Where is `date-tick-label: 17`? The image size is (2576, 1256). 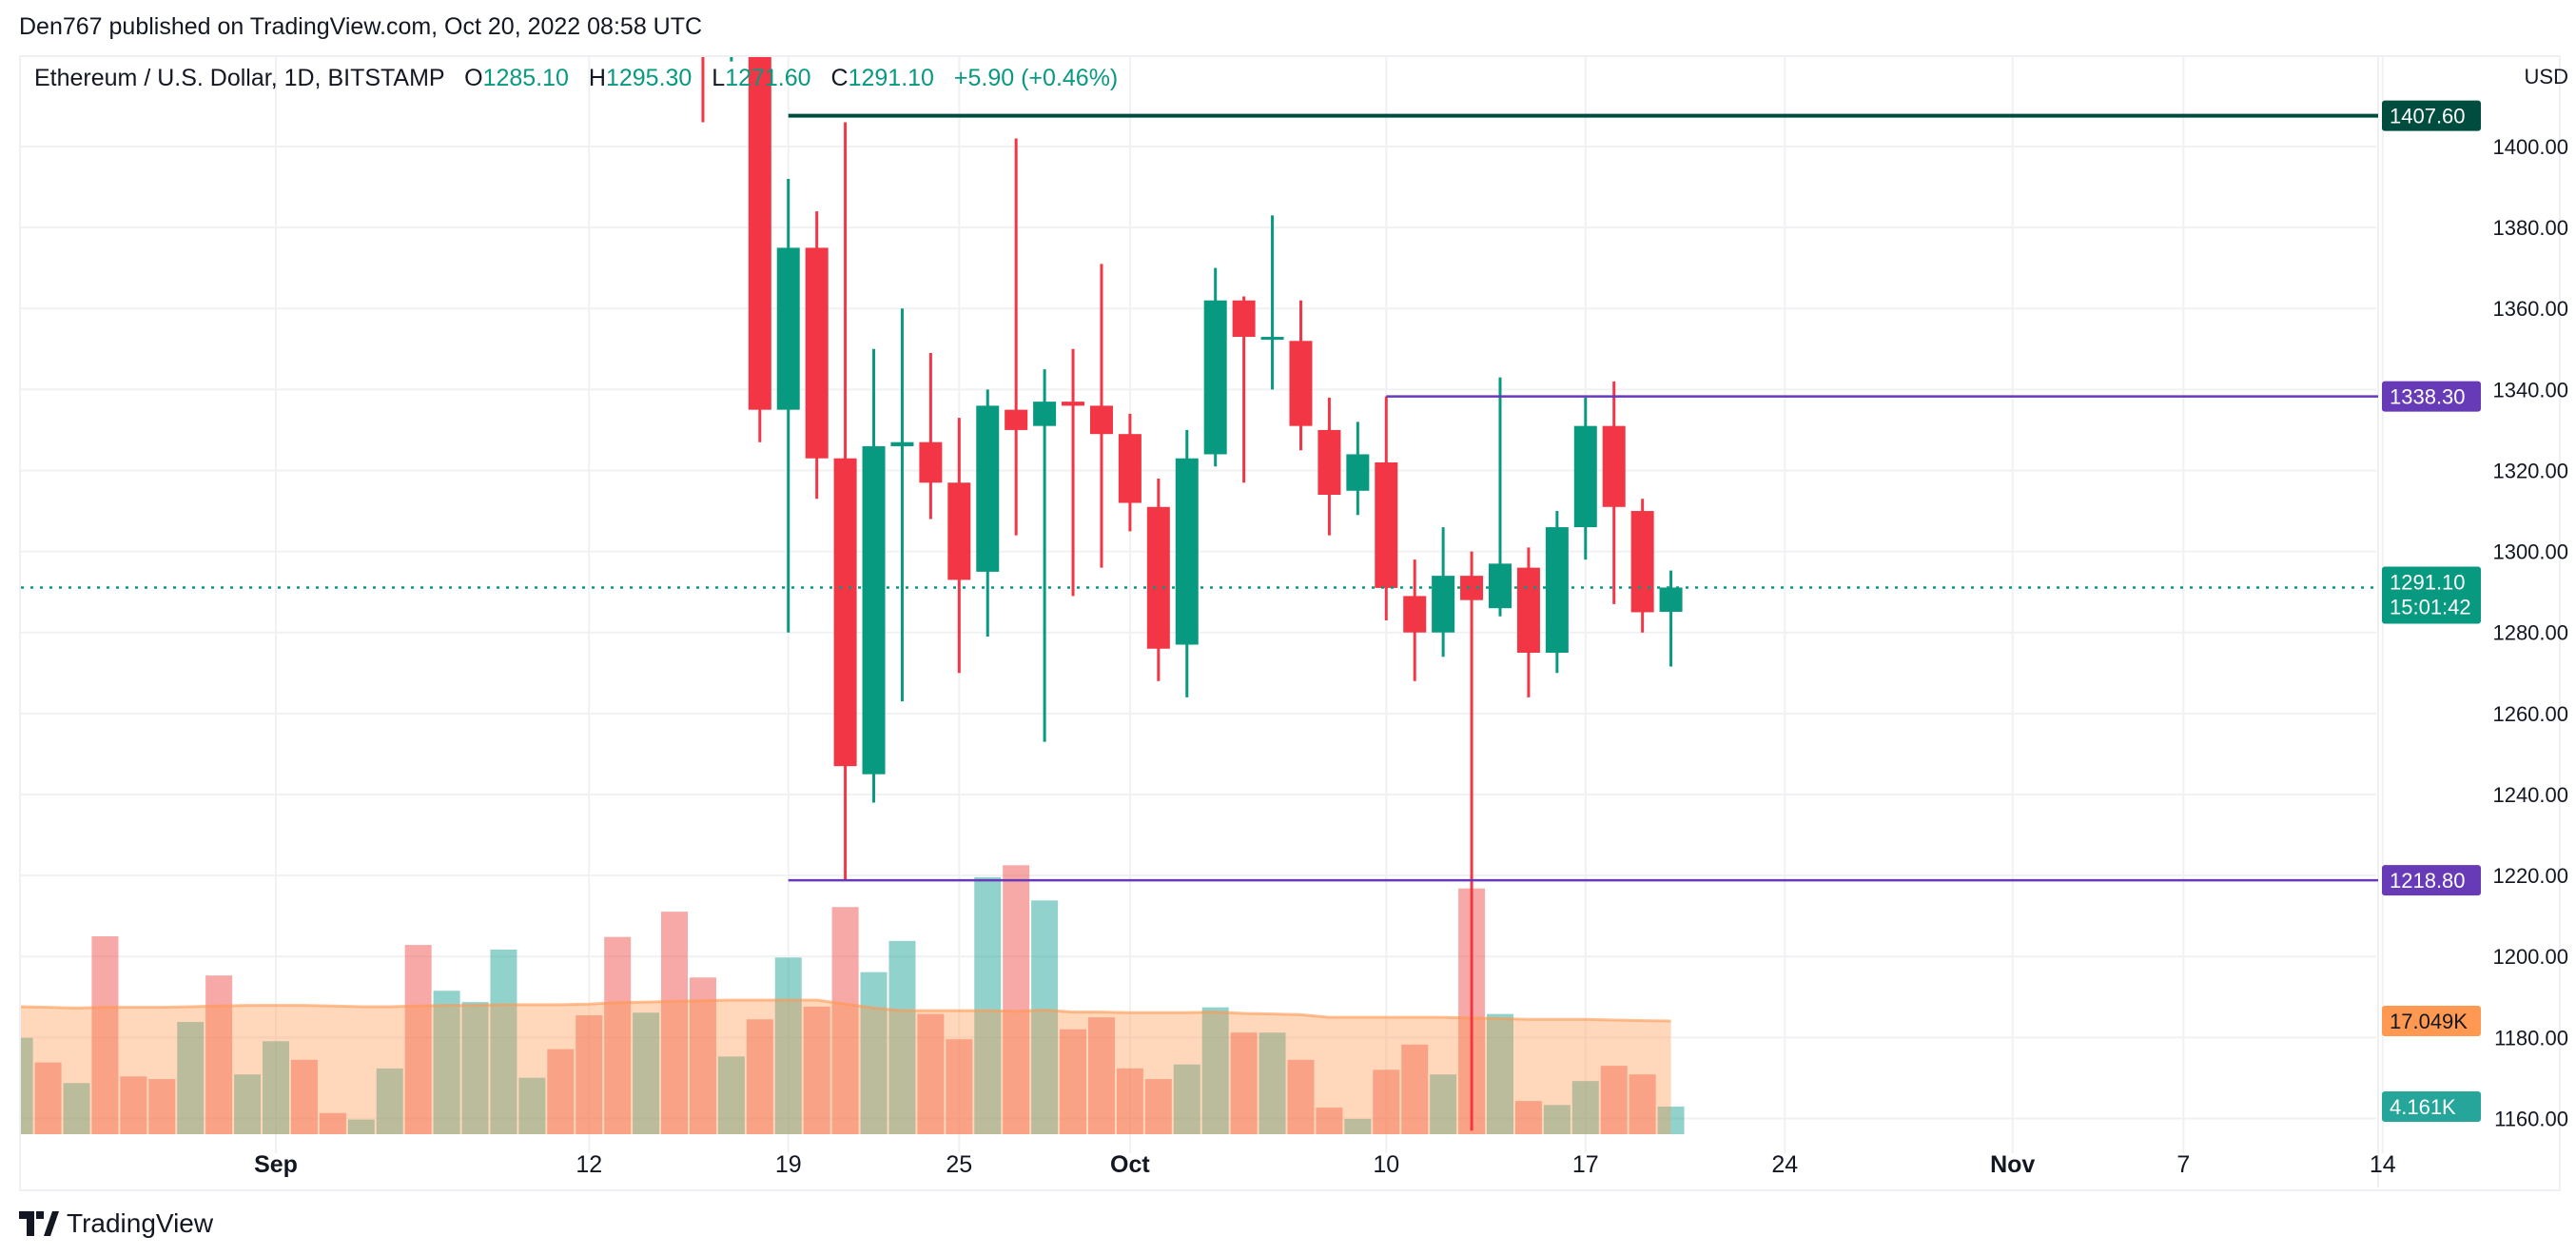
date-tick-label: 17 is located at coordinates (1586, 1164).